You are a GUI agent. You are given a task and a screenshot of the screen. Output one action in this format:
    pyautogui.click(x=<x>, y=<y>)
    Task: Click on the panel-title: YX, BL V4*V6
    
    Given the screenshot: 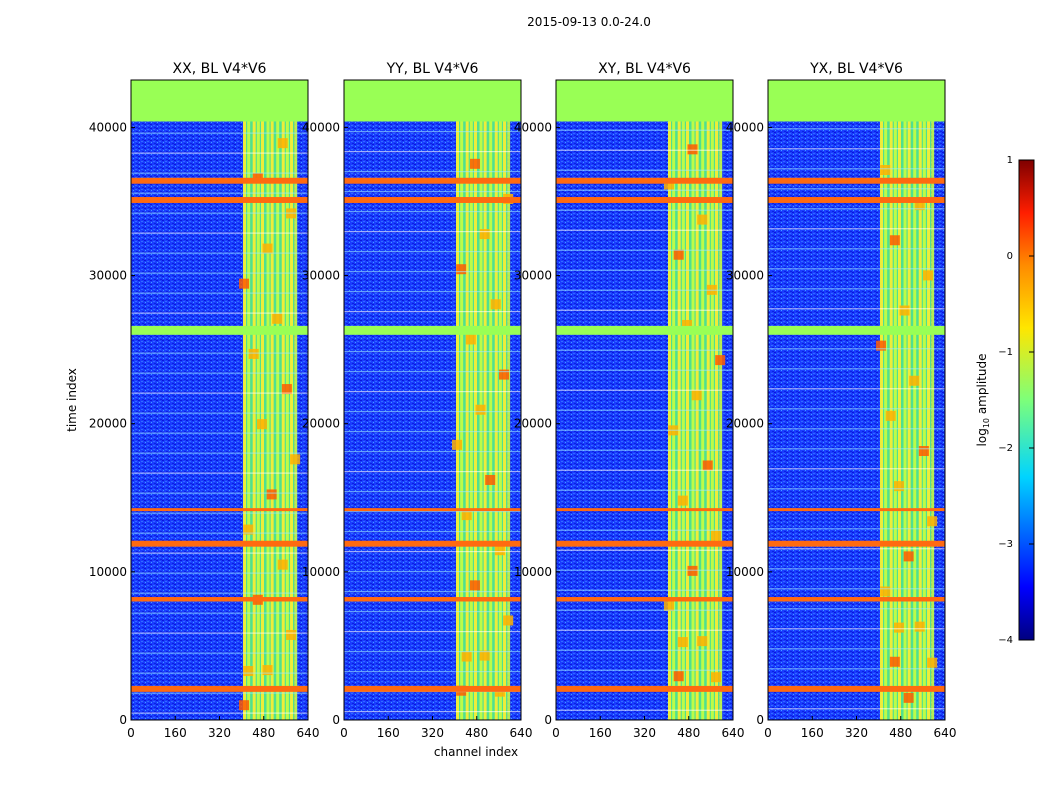 What is the action you would take?
    pyautogui.click(x=856, y=69)
    